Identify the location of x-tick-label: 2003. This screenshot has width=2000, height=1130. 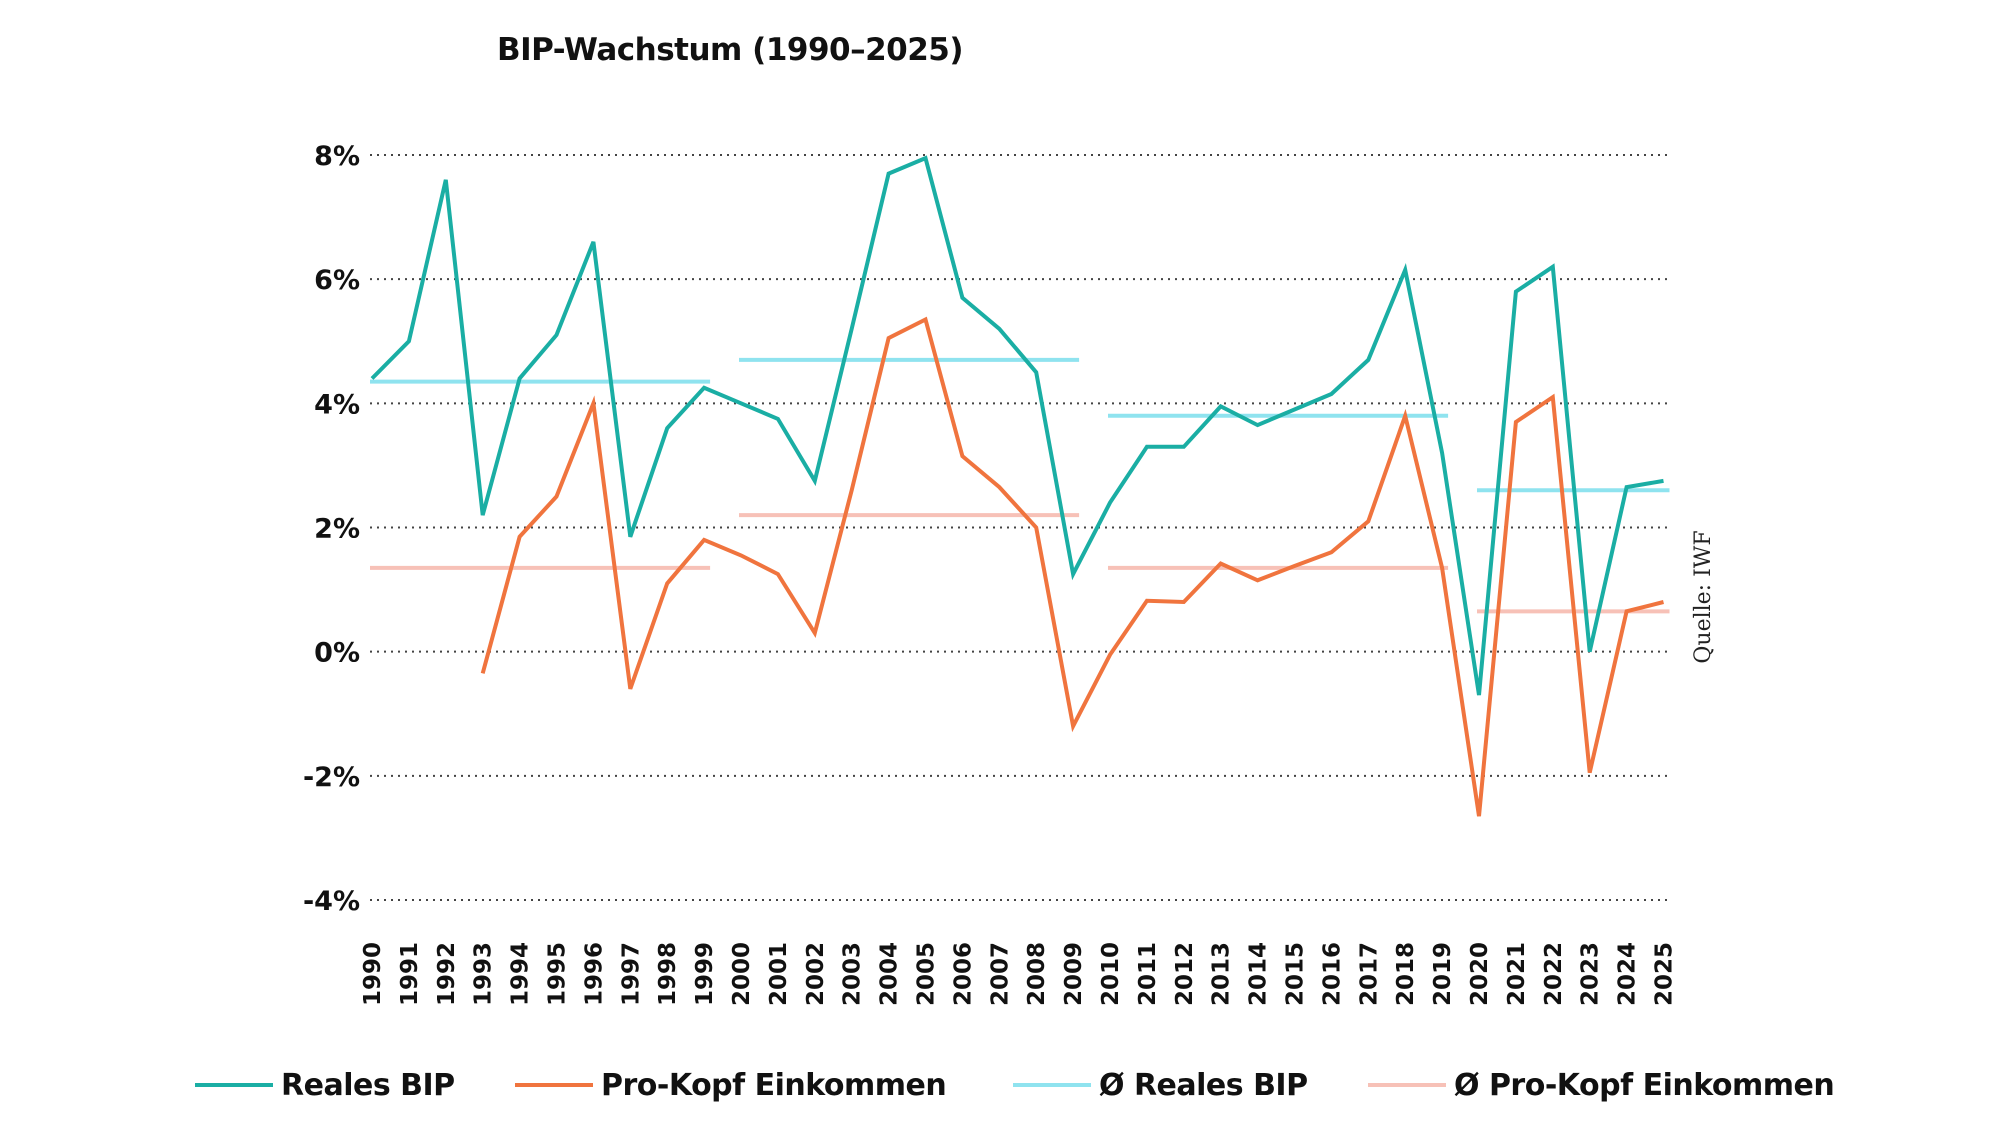
(853, 974).